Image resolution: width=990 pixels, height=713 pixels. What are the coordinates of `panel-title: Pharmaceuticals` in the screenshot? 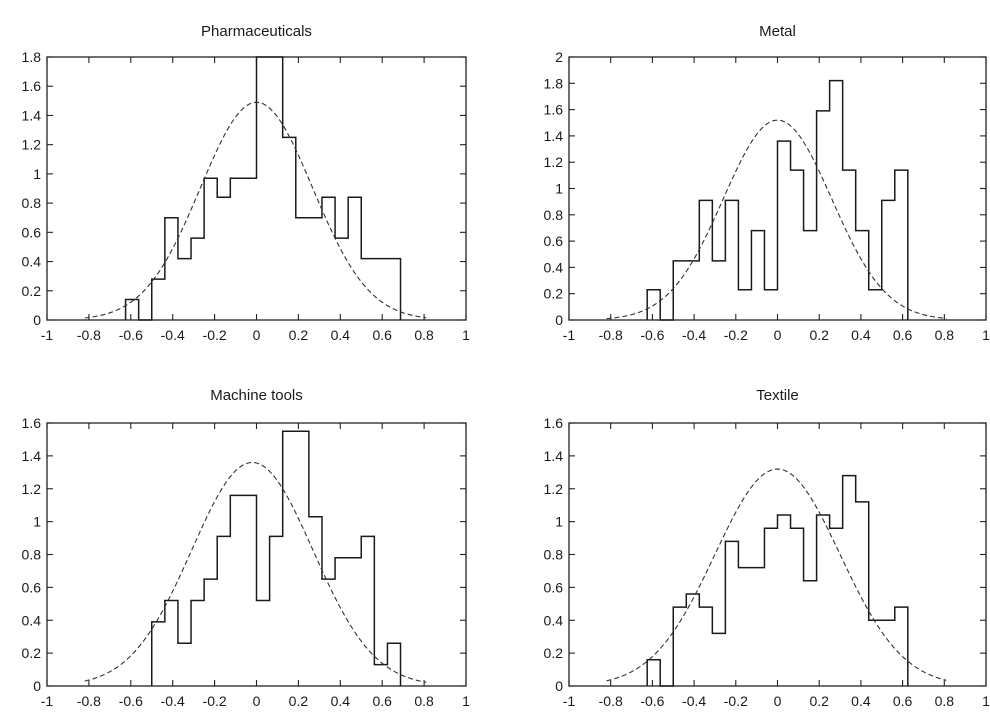 It's located at (256, 31).